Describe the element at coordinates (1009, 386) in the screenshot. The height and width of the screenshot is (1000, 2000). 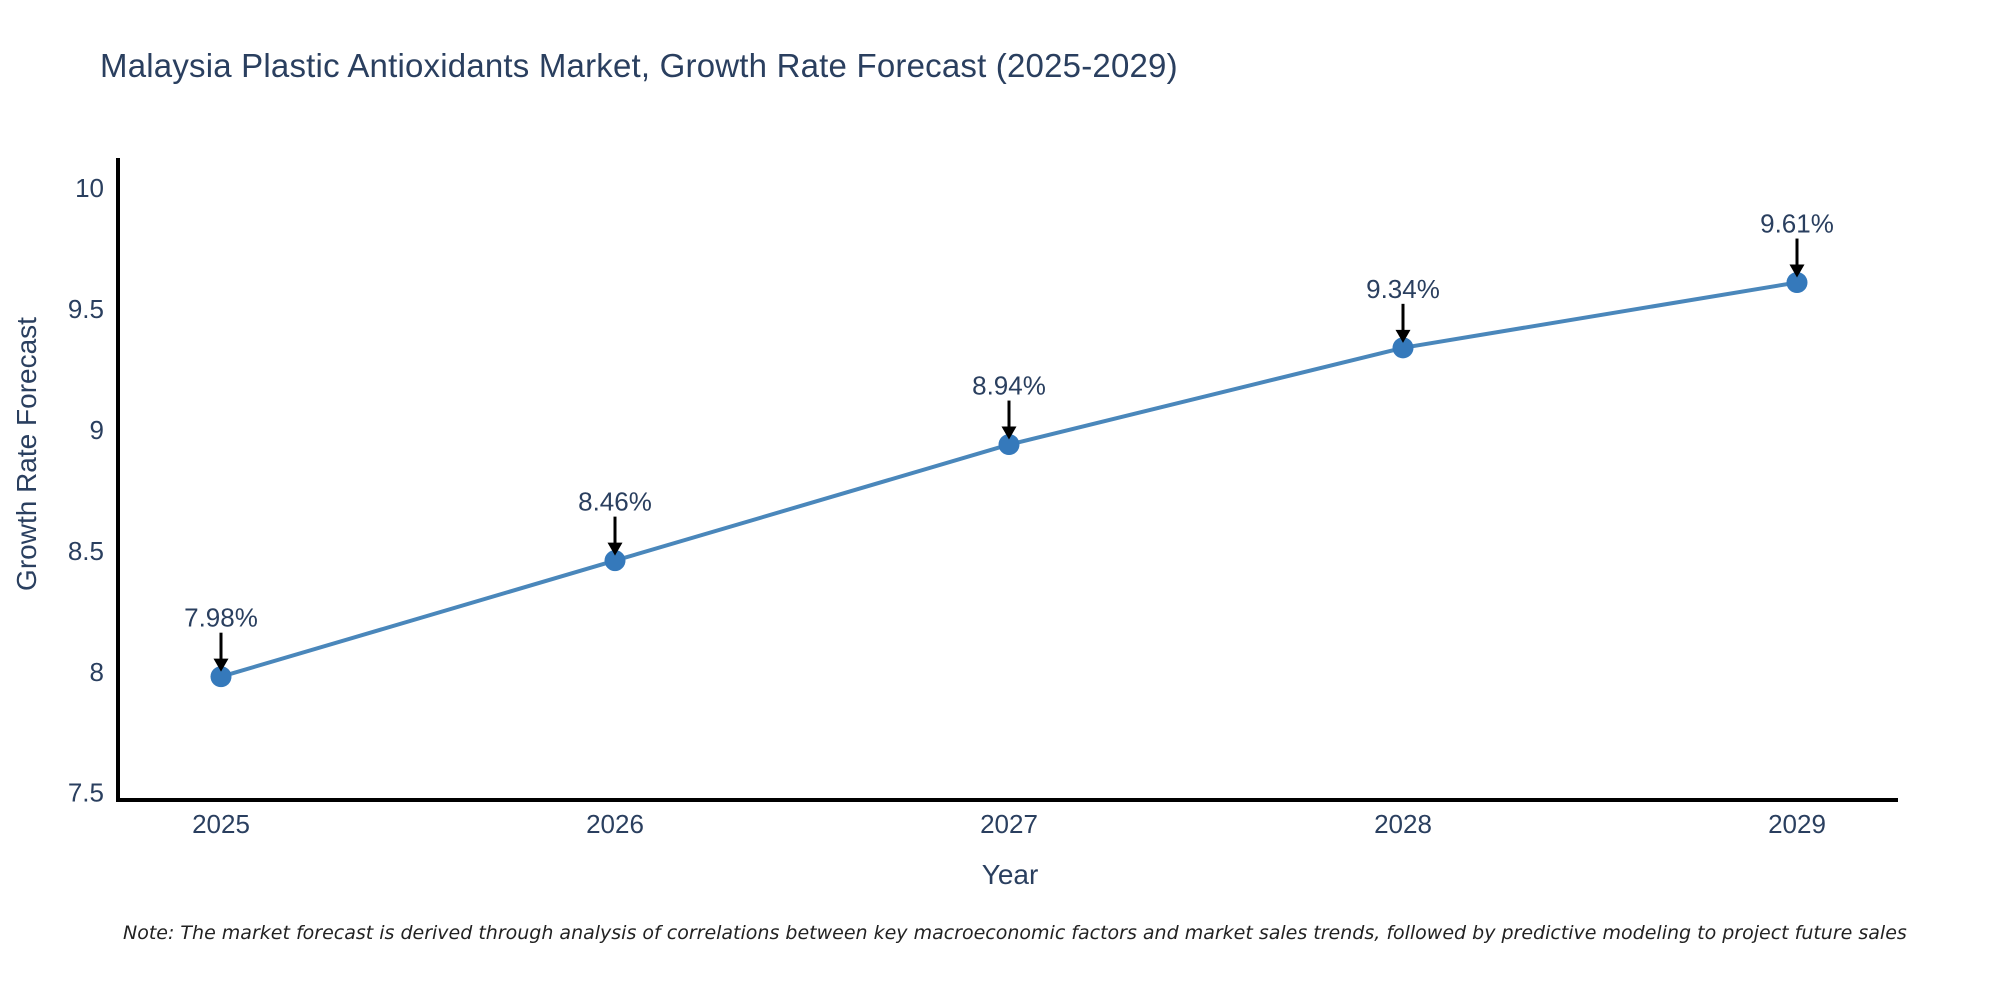
I see `data-point-label: 8.94%` at that location.